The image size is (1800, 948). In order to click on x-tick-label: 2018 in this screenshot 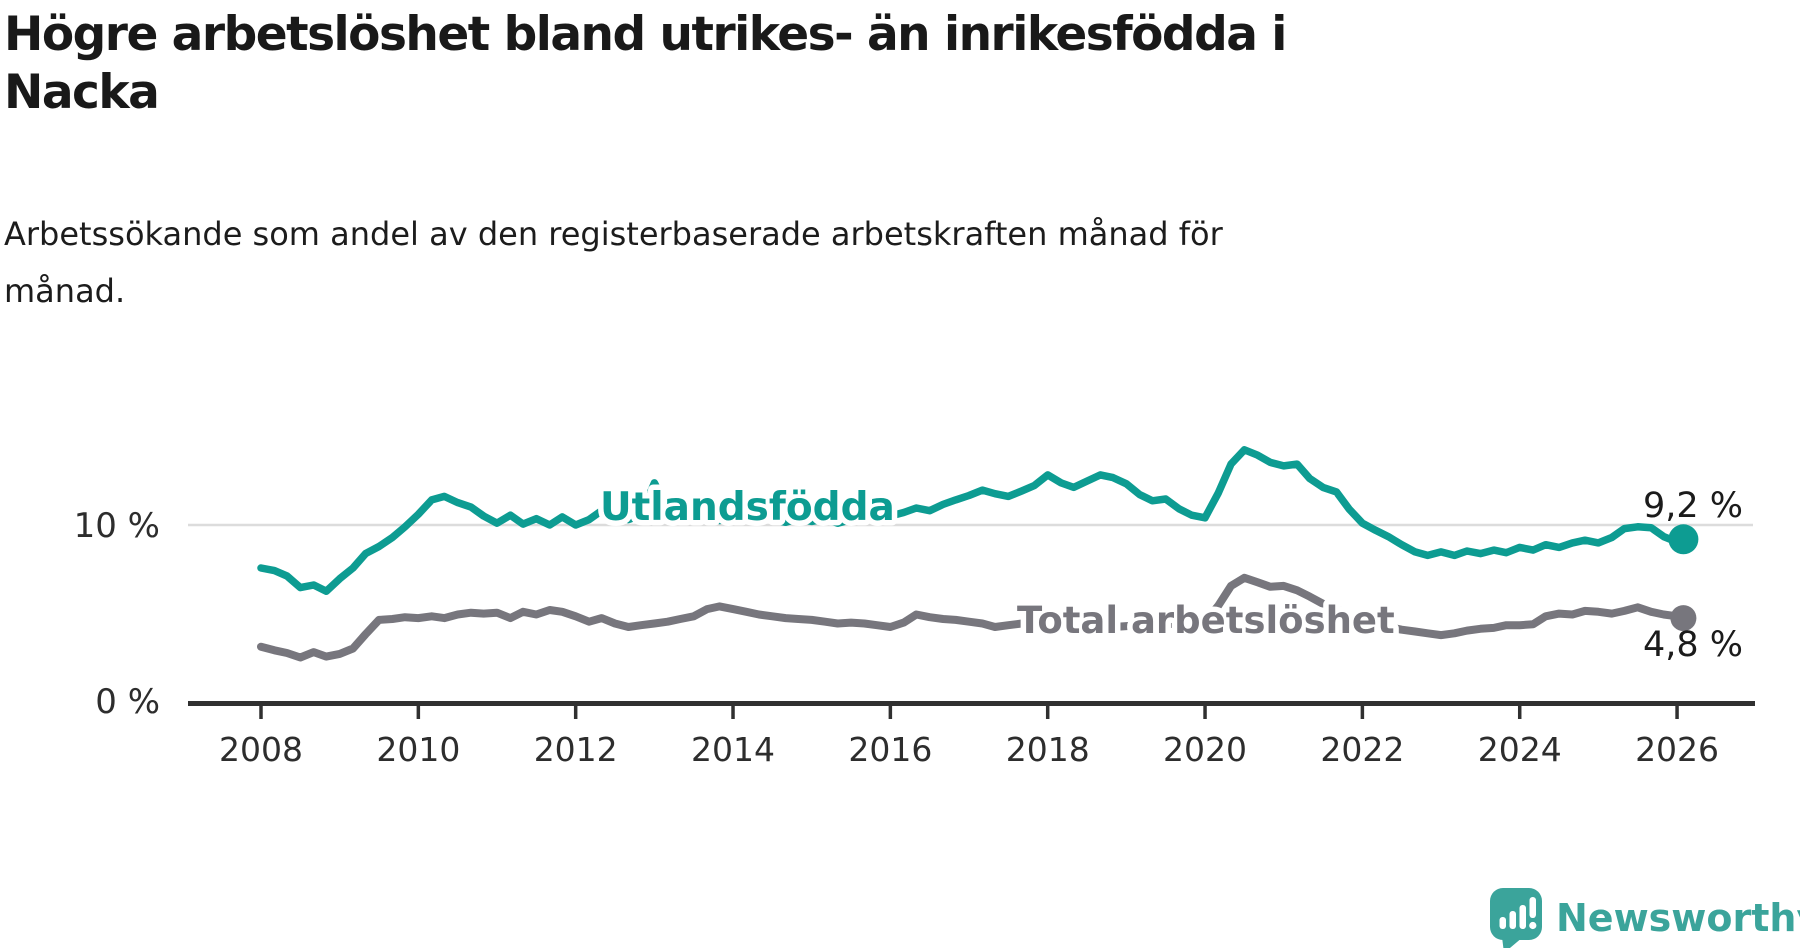, I will do `click(1048, 749)`.